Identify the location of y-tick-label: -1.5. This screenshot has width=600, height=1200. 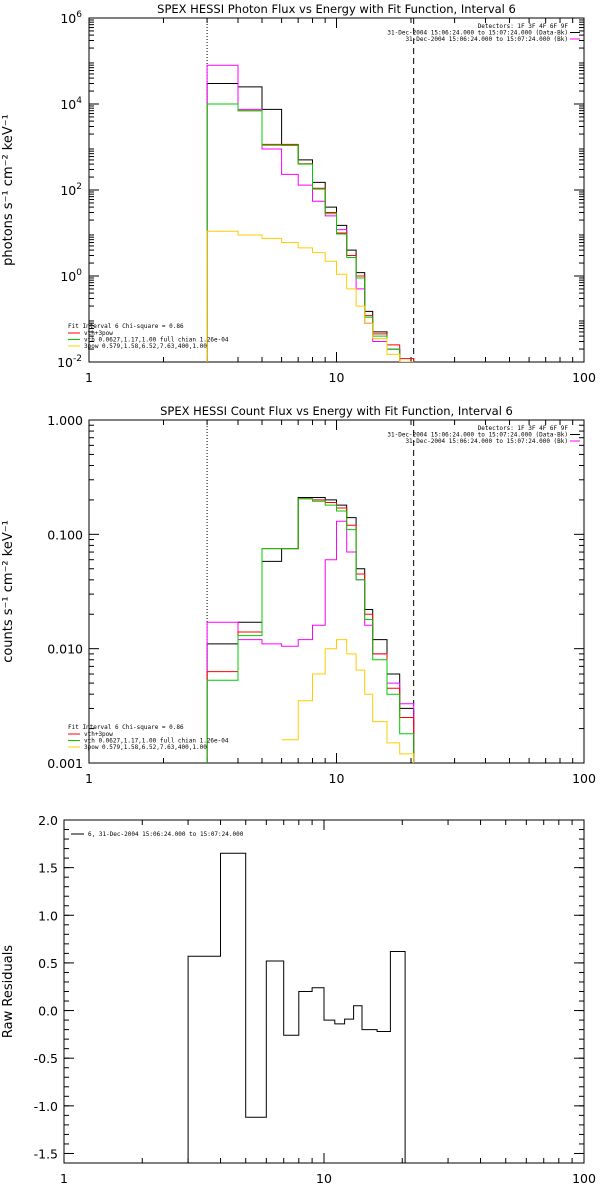
(46, 1153).